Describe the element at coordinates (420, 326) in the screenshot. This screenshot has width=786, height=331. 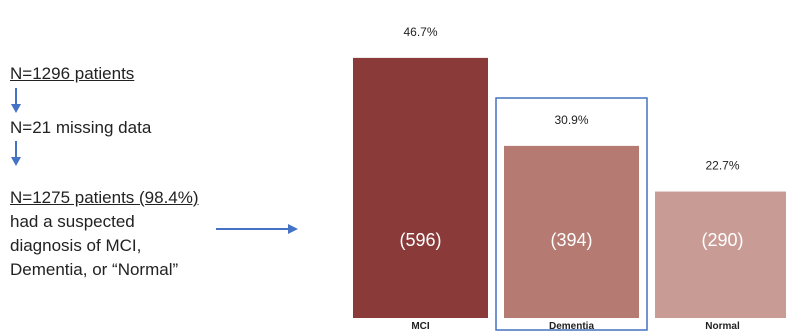
I see `tick-label-mci: MCI` at that location.